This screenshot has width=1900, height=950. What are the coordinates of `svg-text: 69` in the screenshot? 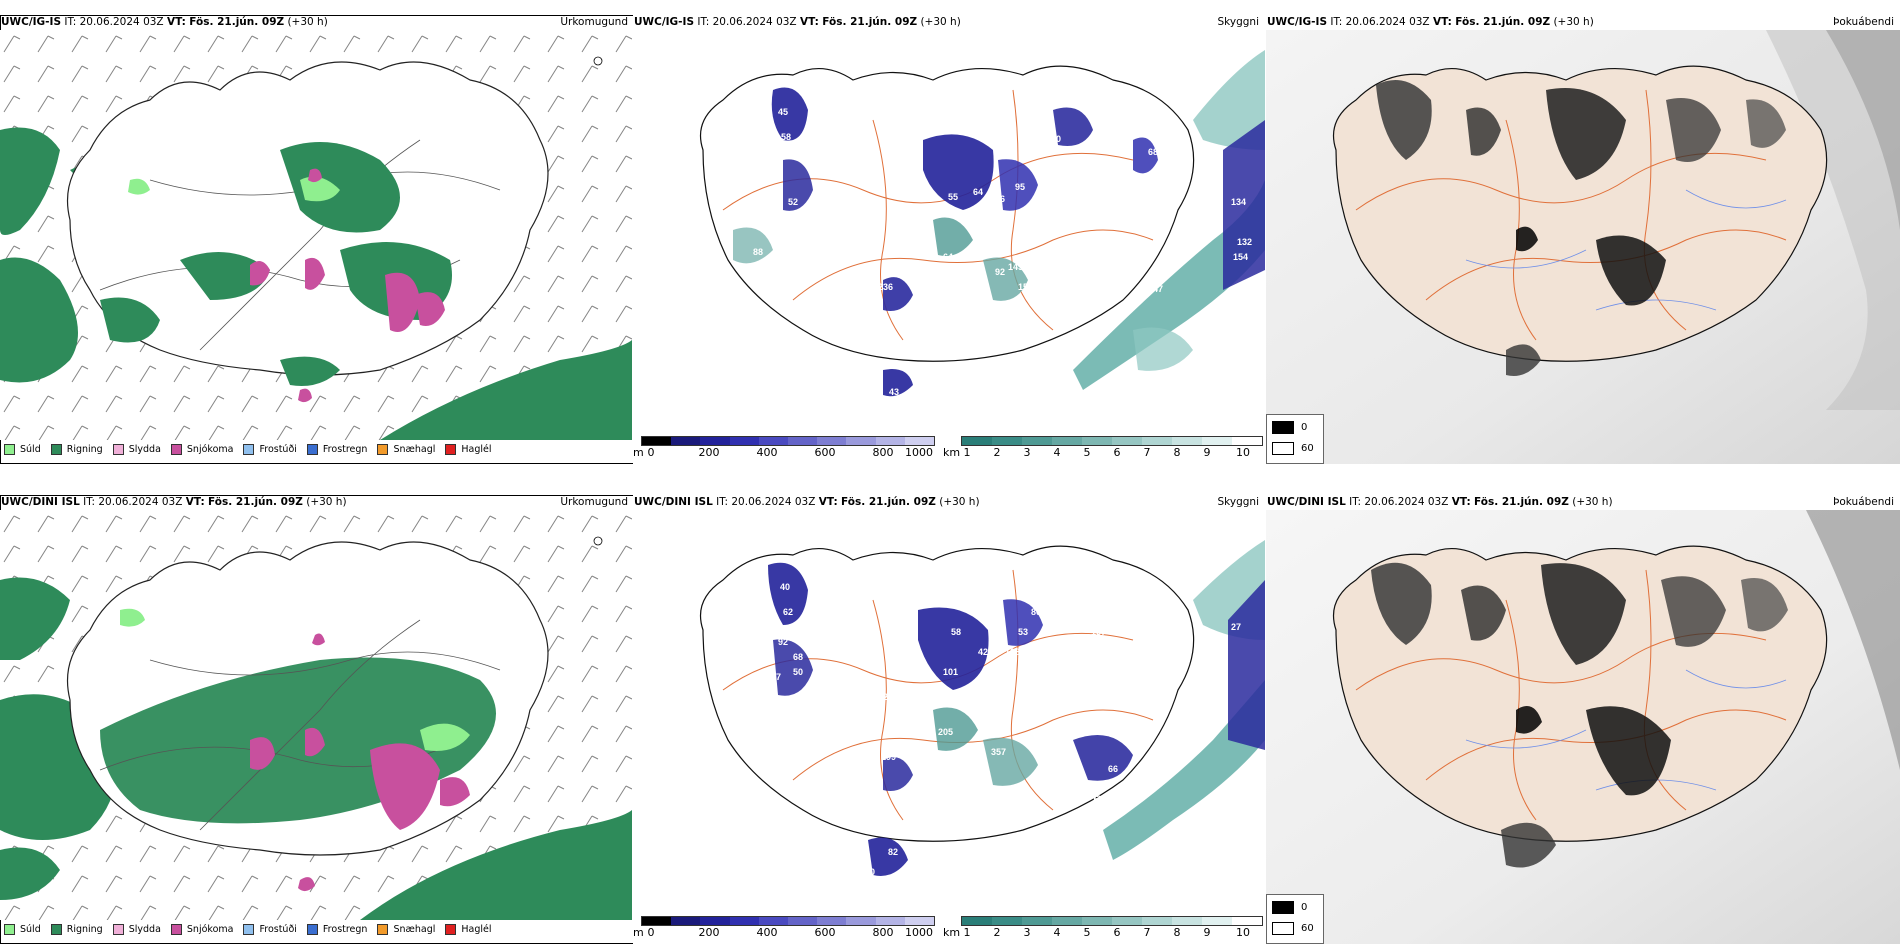 It's located at (763, 627).